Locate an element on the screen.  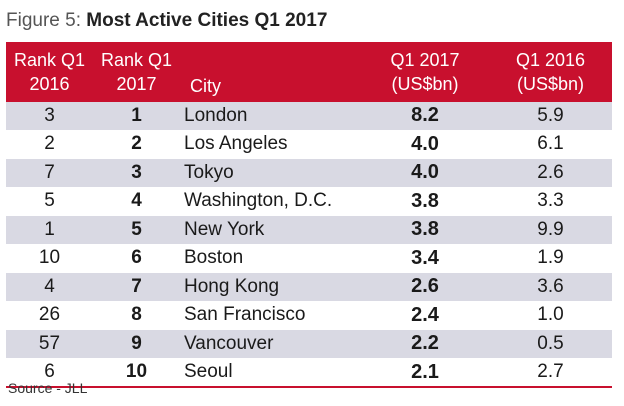
cell-q1-2017: 2.1 is located at coordinates (425, 373).